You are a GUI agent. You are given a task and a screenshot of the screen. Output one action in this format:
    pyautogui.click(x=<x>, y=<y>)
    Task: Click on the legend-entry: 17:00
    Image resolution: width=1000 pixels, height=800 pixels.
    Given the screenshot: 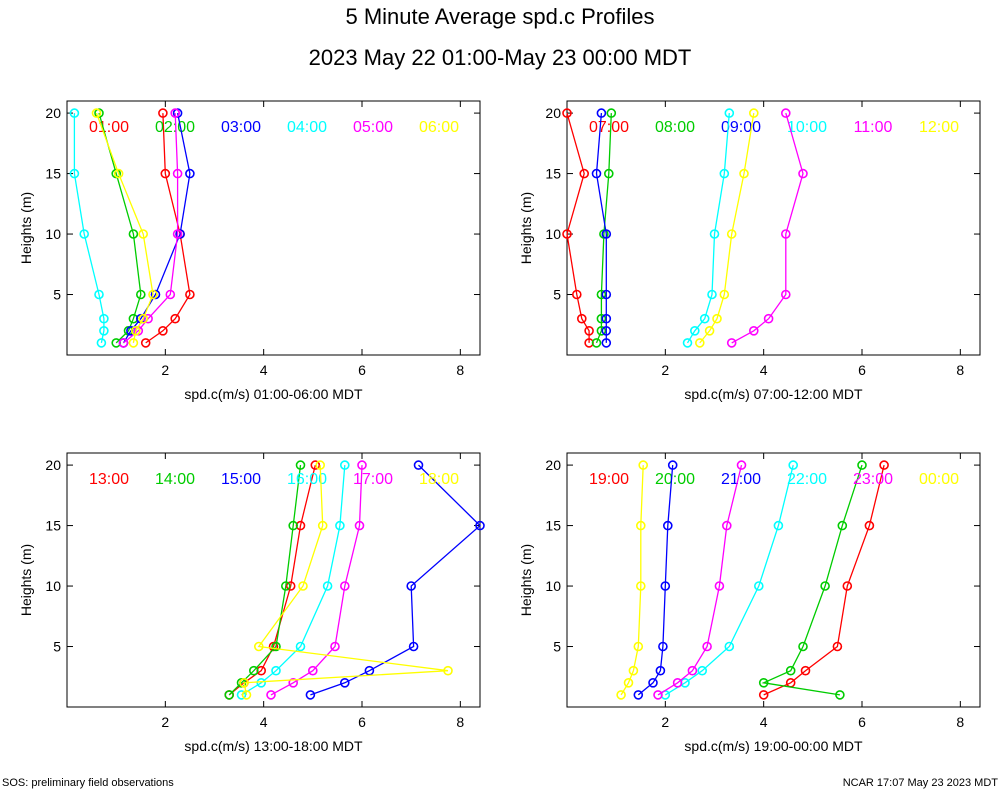 What is the action you would take?
    pyautogui.click(x=373, y=479)
    